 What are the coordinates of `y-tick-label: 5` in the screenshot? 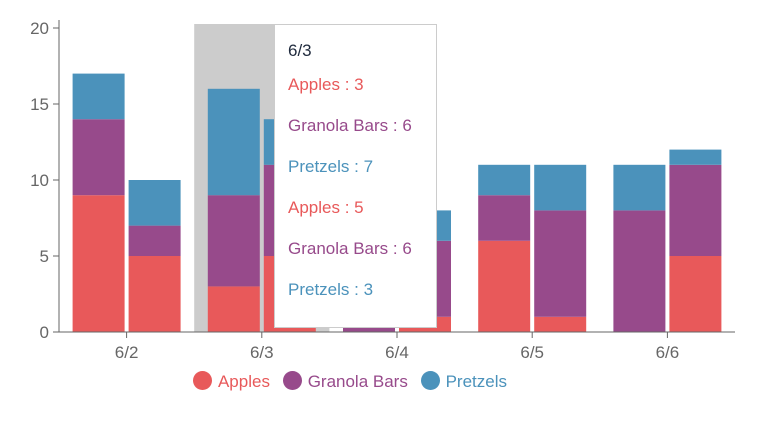 It's located at (44, 256).